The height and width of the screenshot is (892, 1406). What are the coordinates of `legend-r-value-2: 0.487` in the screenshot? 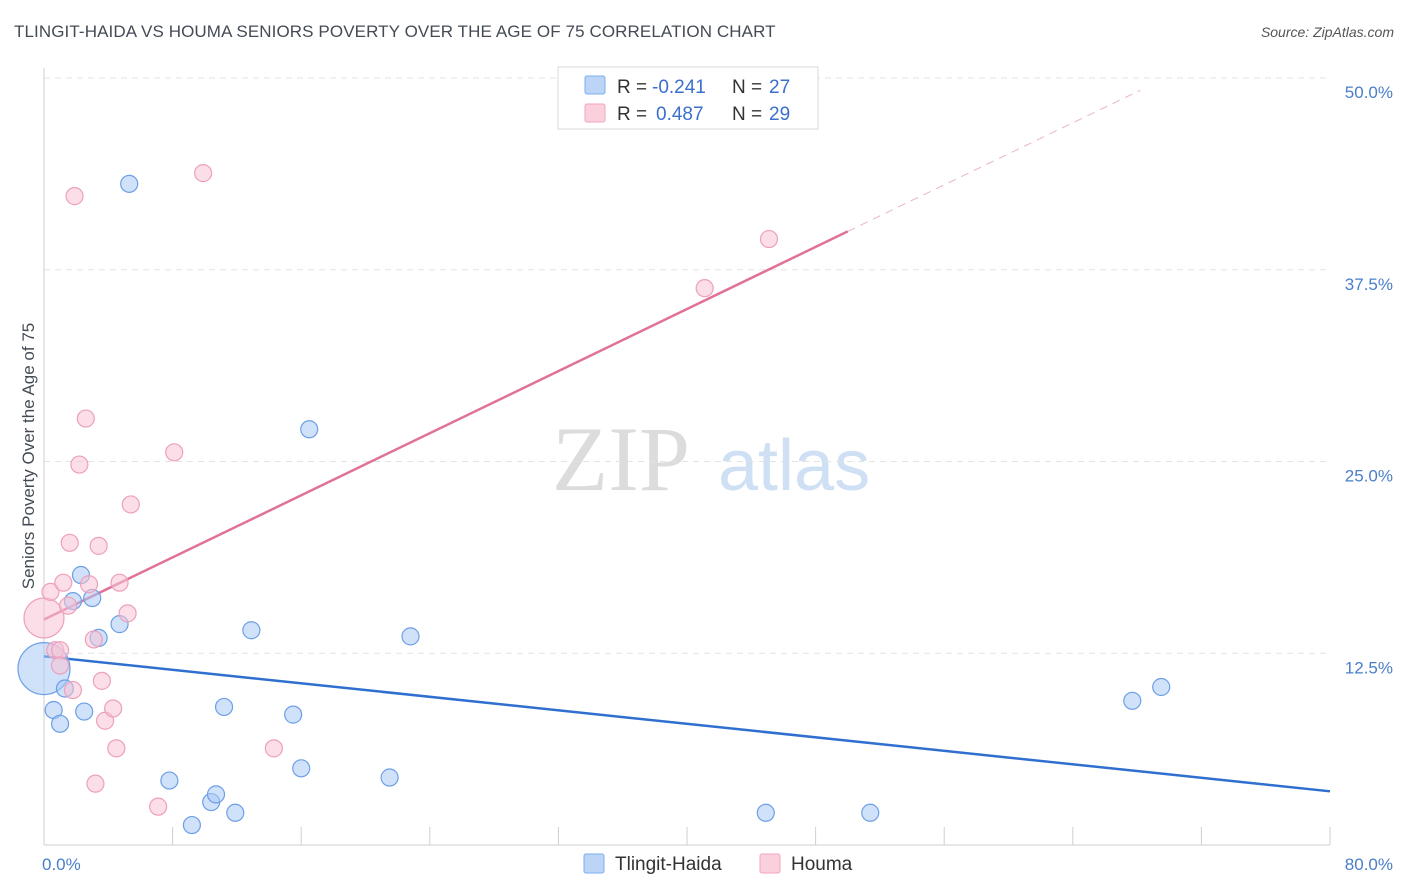 It's located at (680, 114).